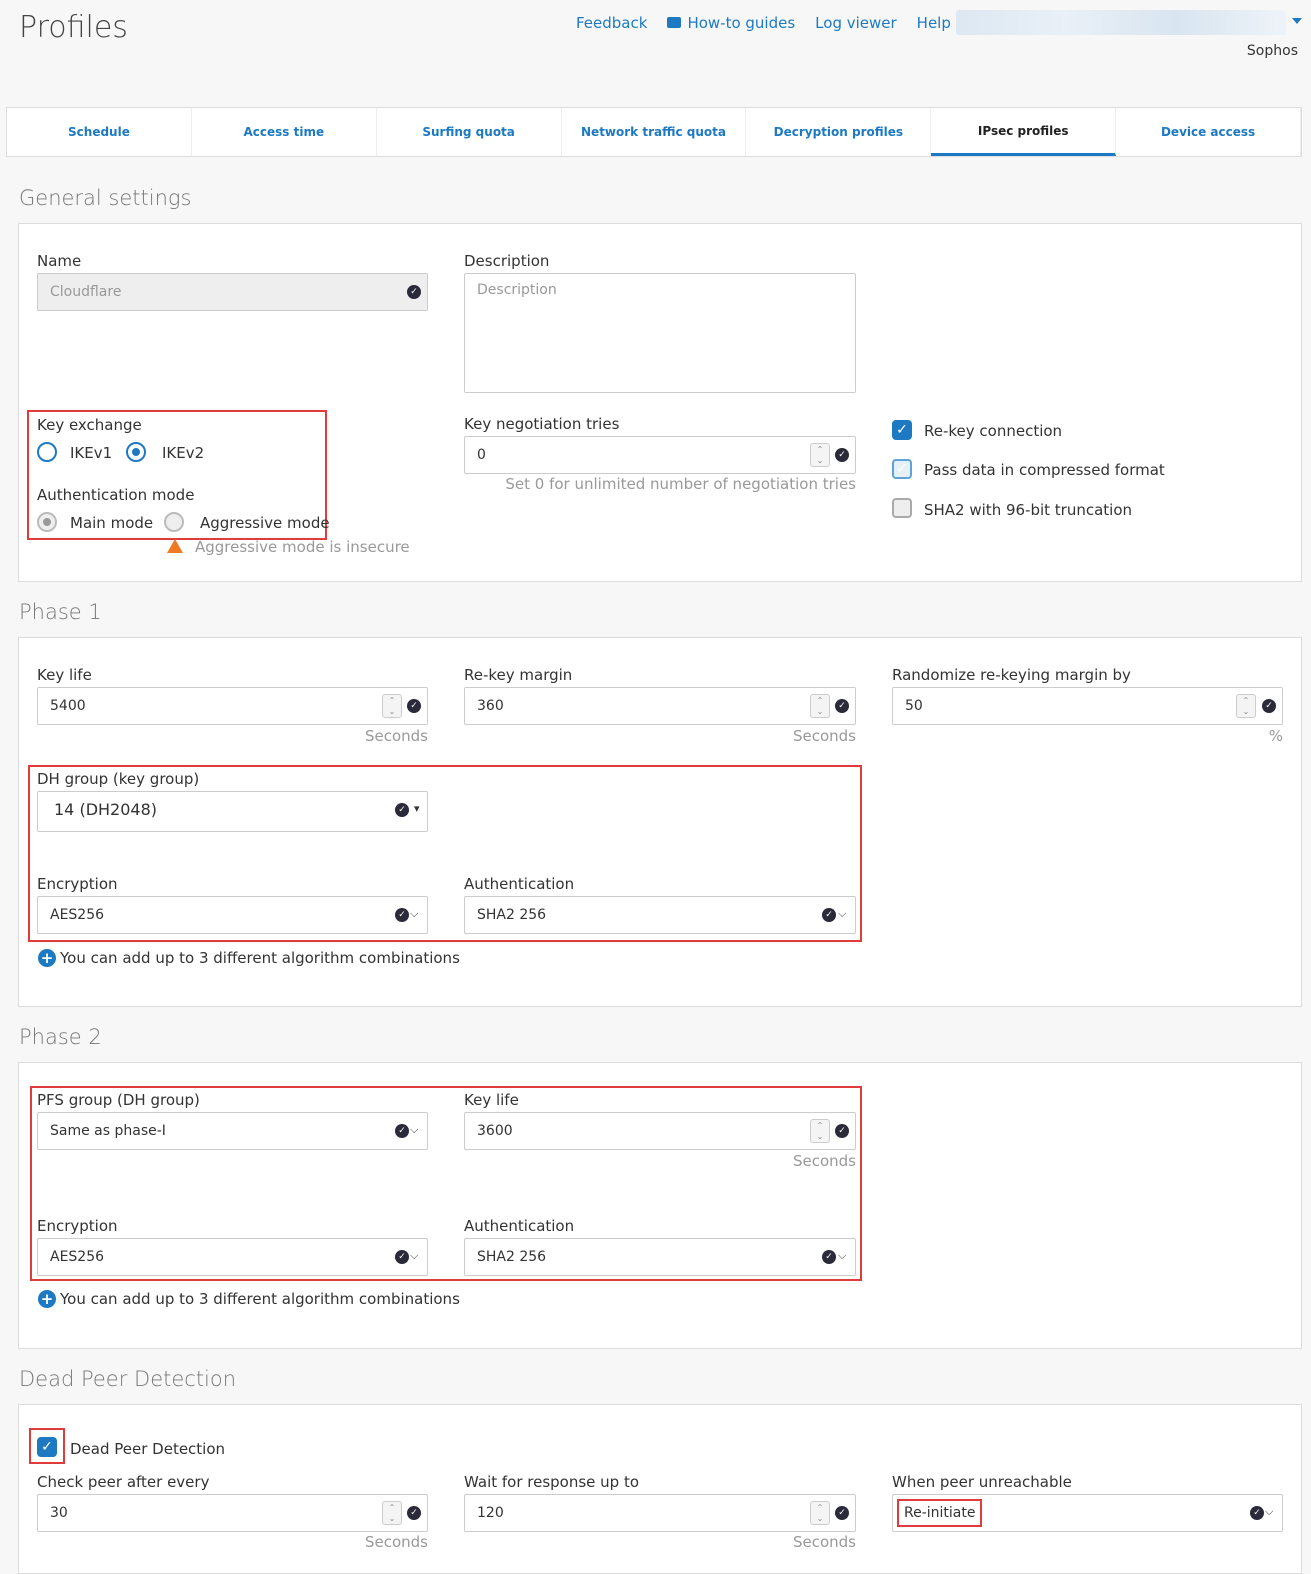 The image size is (1311, 1574). Describe the element at coordinates (1275, 736) in the screenshot. I see `unit-label: %` at that location.